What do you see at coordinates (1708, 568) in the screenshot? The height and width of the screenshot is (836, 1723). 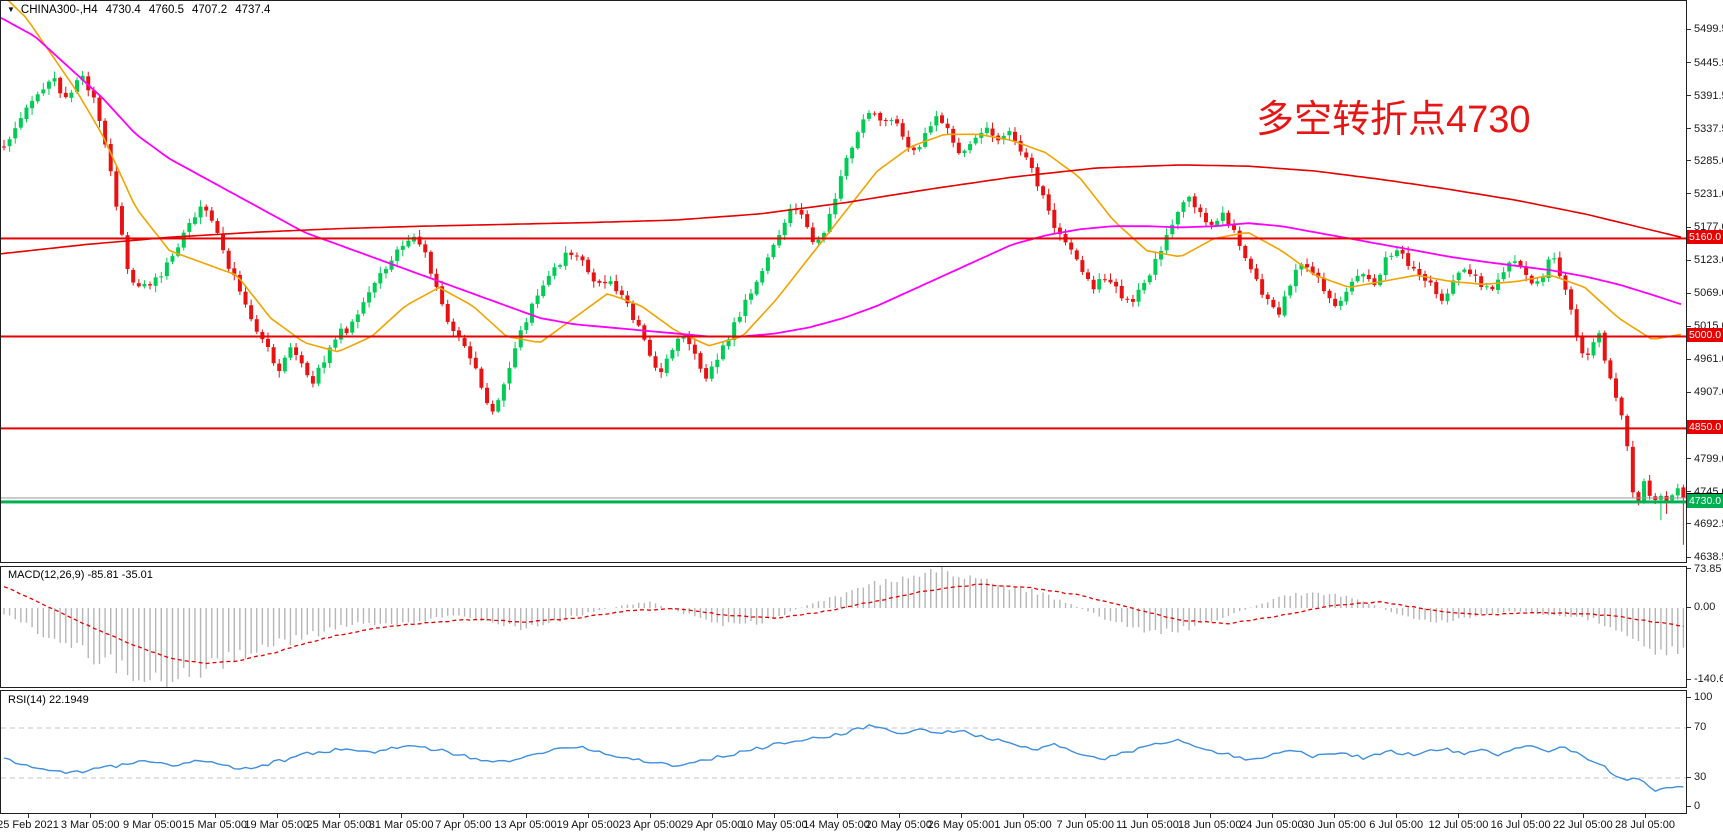 I see `axis-tick-label: 73.85` at bounding box center [1708, 568].